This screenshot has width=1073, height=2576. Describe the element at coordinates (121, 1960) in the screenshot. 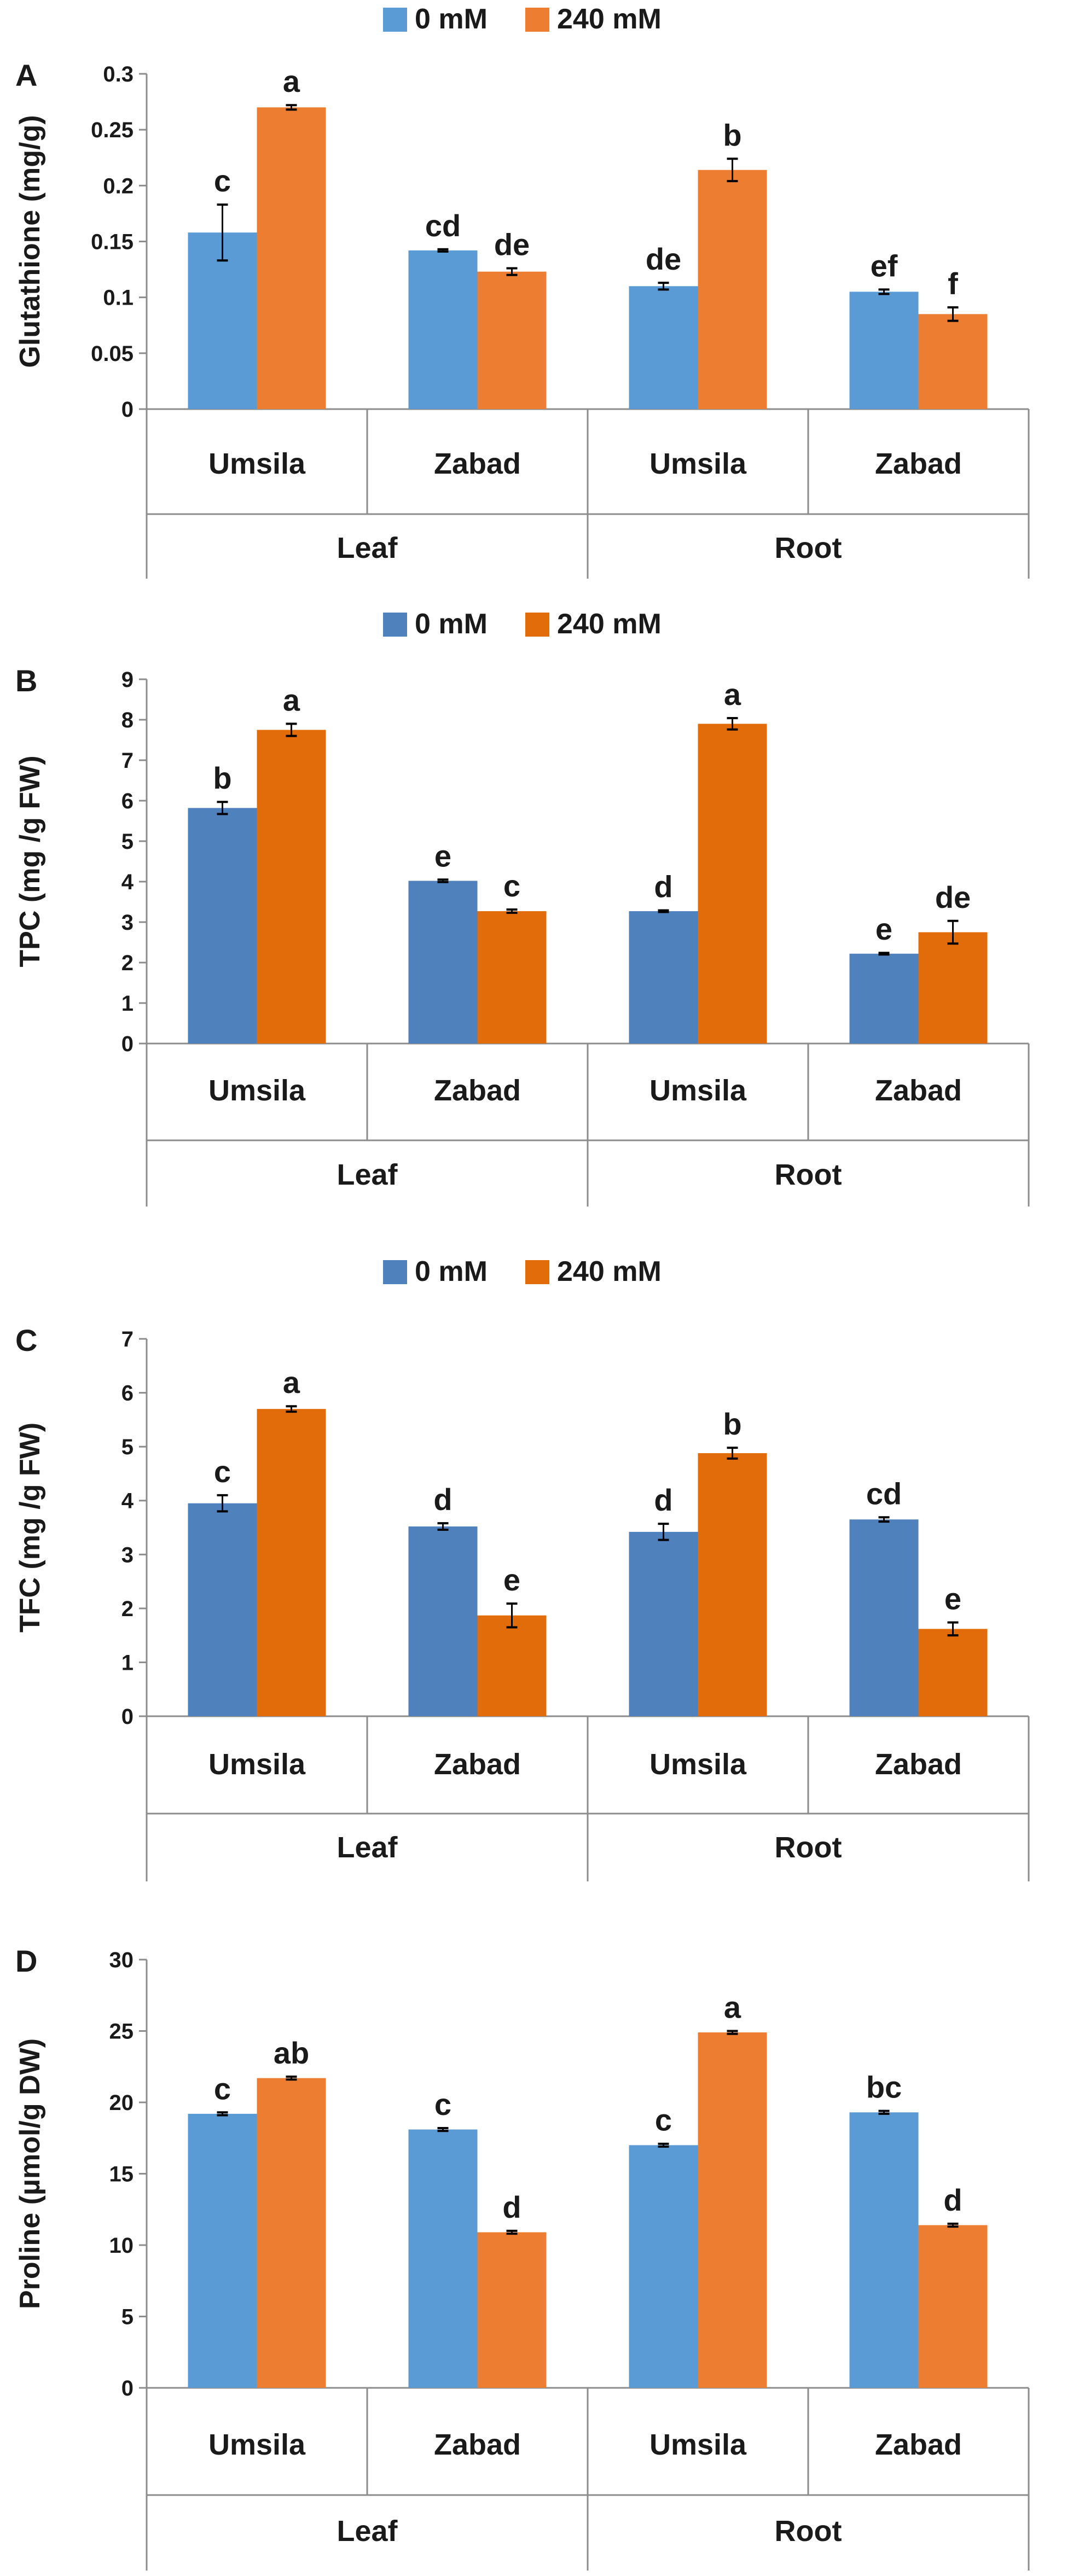

I see `y-tick-label: 30` at that location.